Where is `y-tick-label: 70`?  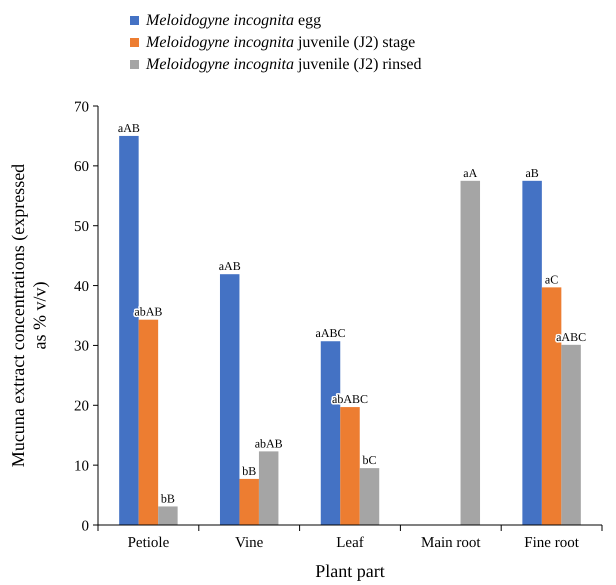
y-tick-label: 70 is located at coordinates (81, 107).